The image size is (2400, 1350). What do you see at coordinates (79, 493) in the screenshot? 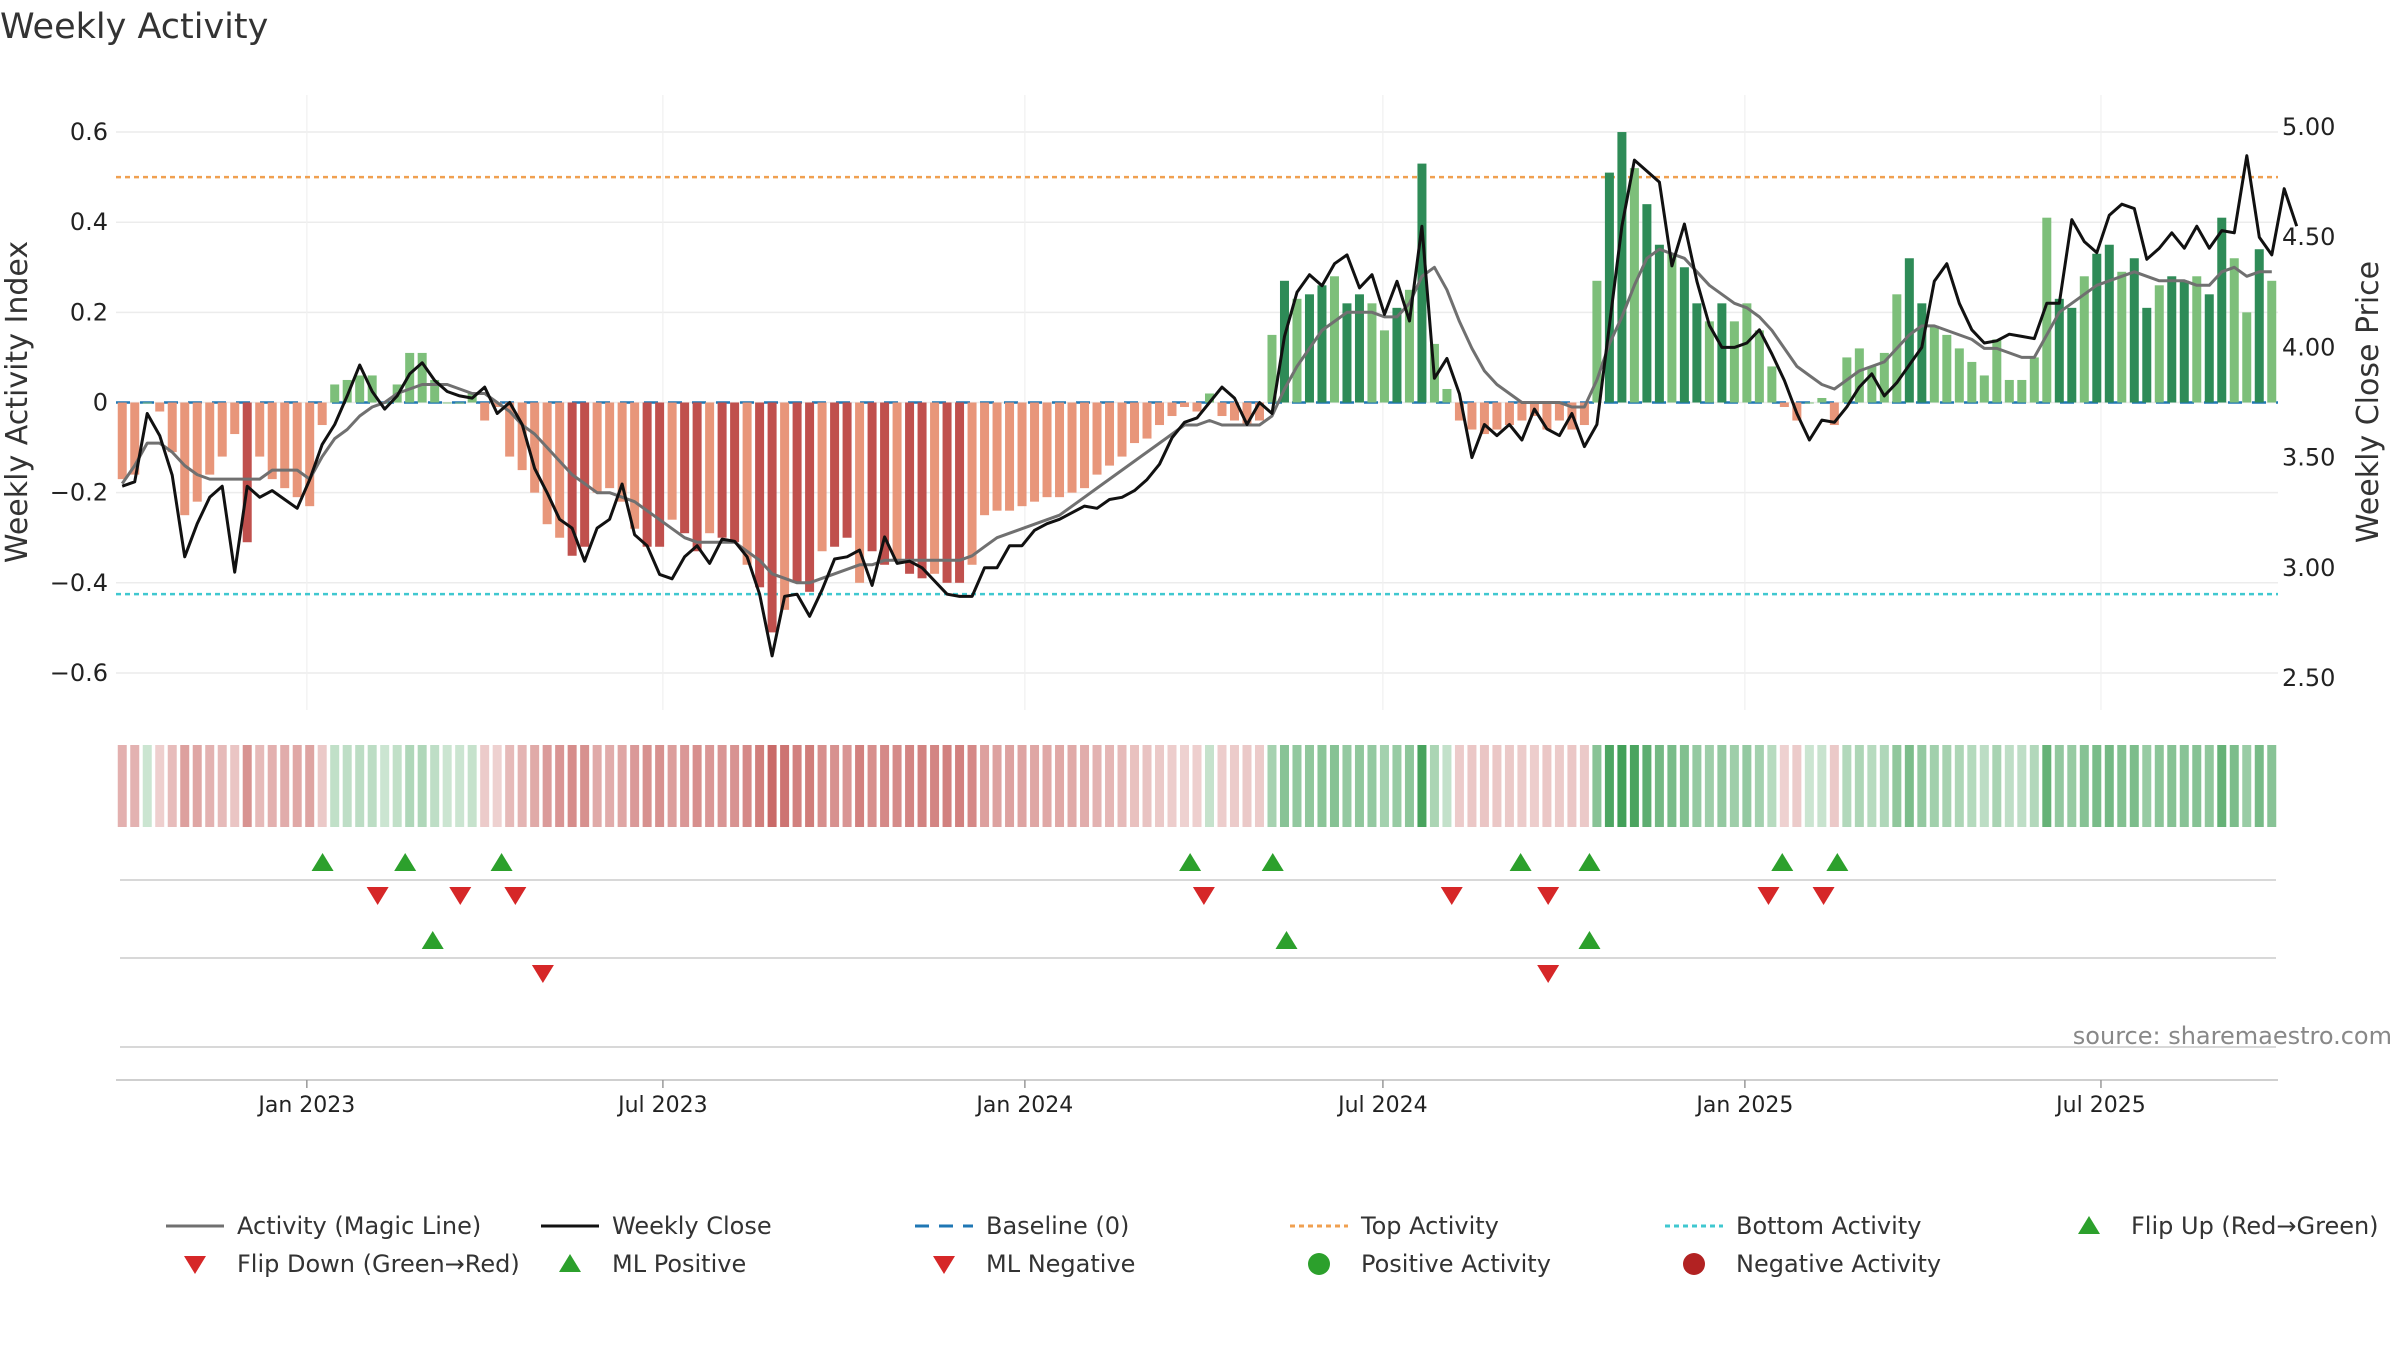
I see `y-tick-label: −0.2` at bounding box center [79, 493].